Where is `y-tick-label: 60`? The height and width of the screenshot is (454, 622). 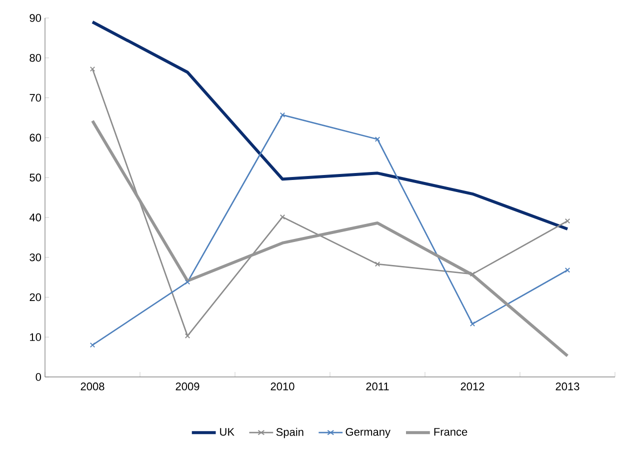 y-tick-label: 60 is located at coordinates (36, 138).